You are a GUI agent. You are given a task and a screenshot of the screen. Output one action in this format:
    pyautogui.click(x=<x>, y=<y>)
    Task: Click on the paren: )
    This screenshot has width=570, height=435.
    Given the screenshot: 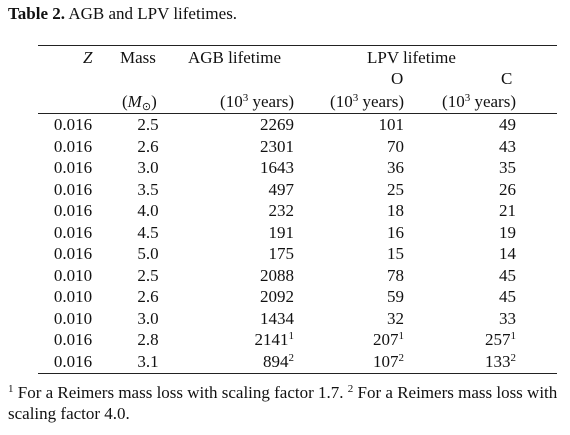 What is the action you would take?
    pyautogui.click(x=154, y=101)
    